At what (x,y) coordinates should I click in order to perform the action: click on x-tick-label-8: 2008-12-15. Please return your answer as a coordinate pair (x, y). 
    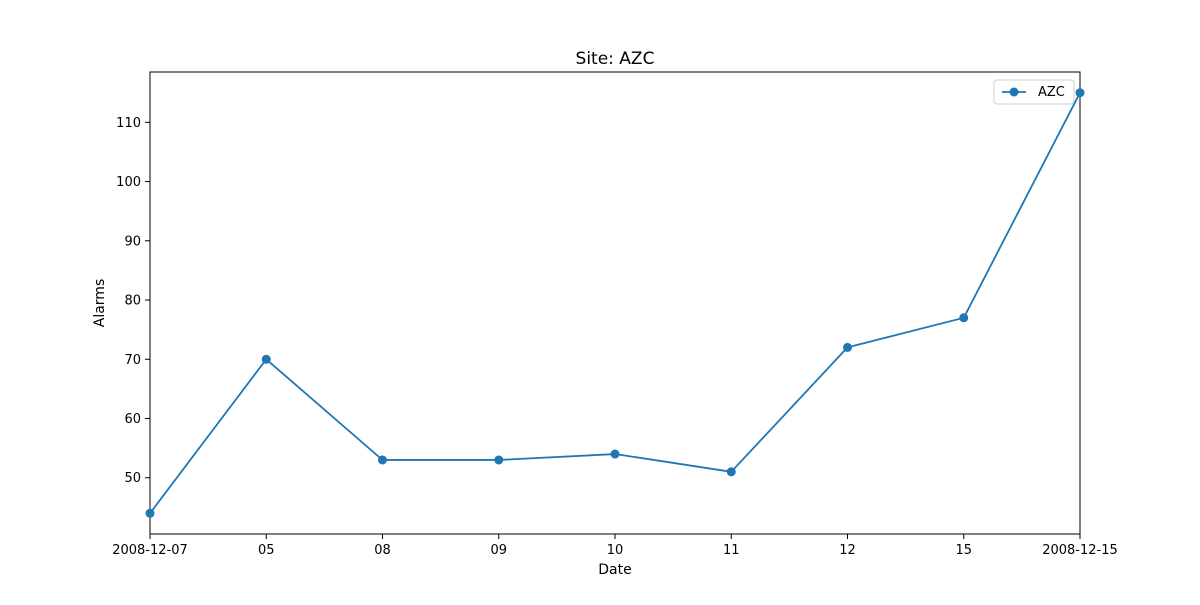
    Looking at the image, I should click on (1080, 550).